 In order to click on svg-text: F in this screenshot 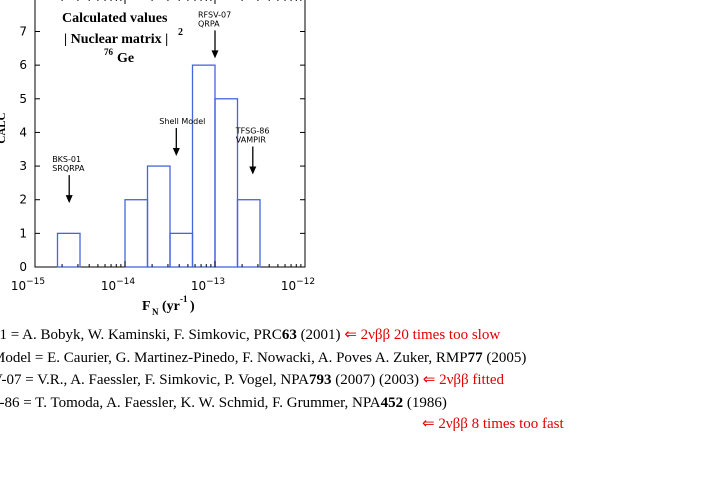, I will do `click(146, 306)`.